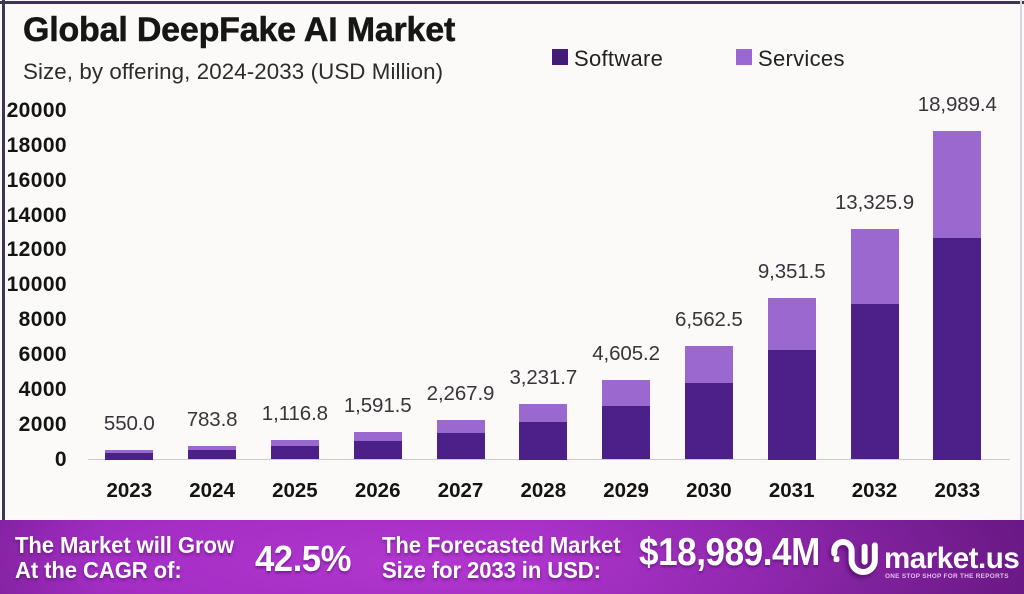 This screenshot has width=1024, height=594. Describe the element at coordinates (951, 558) in the screenshot. I see `svg-text: market.us` at that location.